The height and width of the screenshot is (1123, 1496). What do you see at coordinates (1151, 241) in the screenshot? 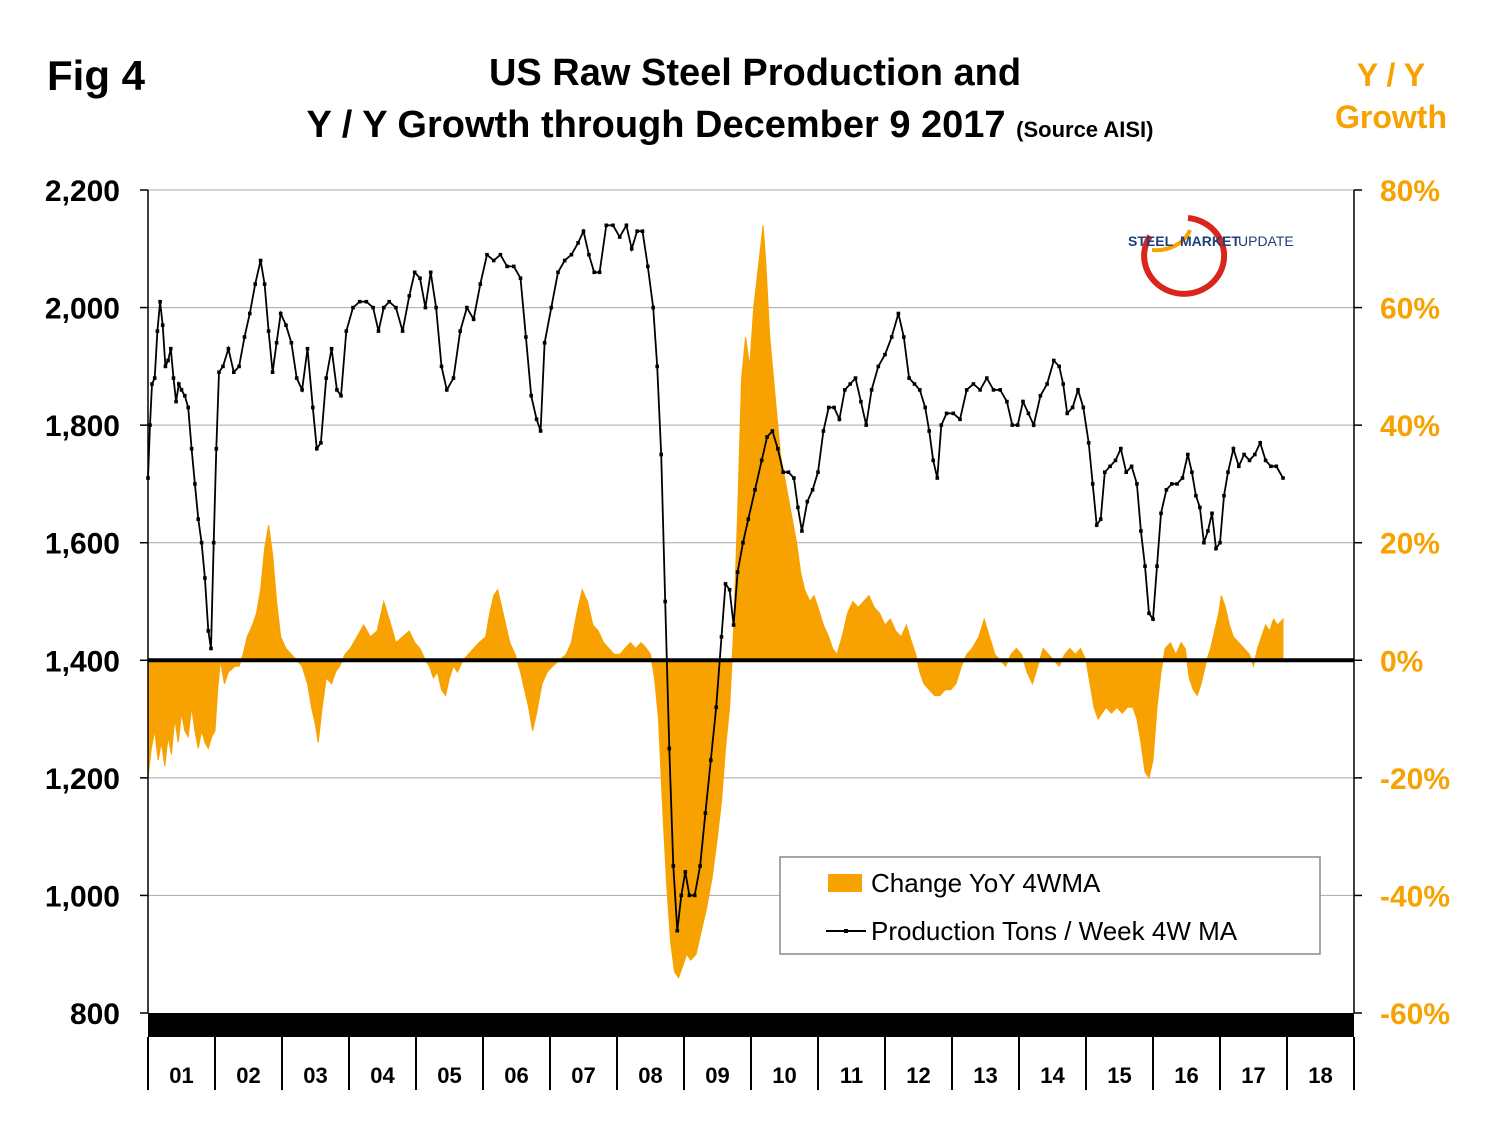
I see `logo-word-steel: STEEL` at bounding box center [1151, 241].